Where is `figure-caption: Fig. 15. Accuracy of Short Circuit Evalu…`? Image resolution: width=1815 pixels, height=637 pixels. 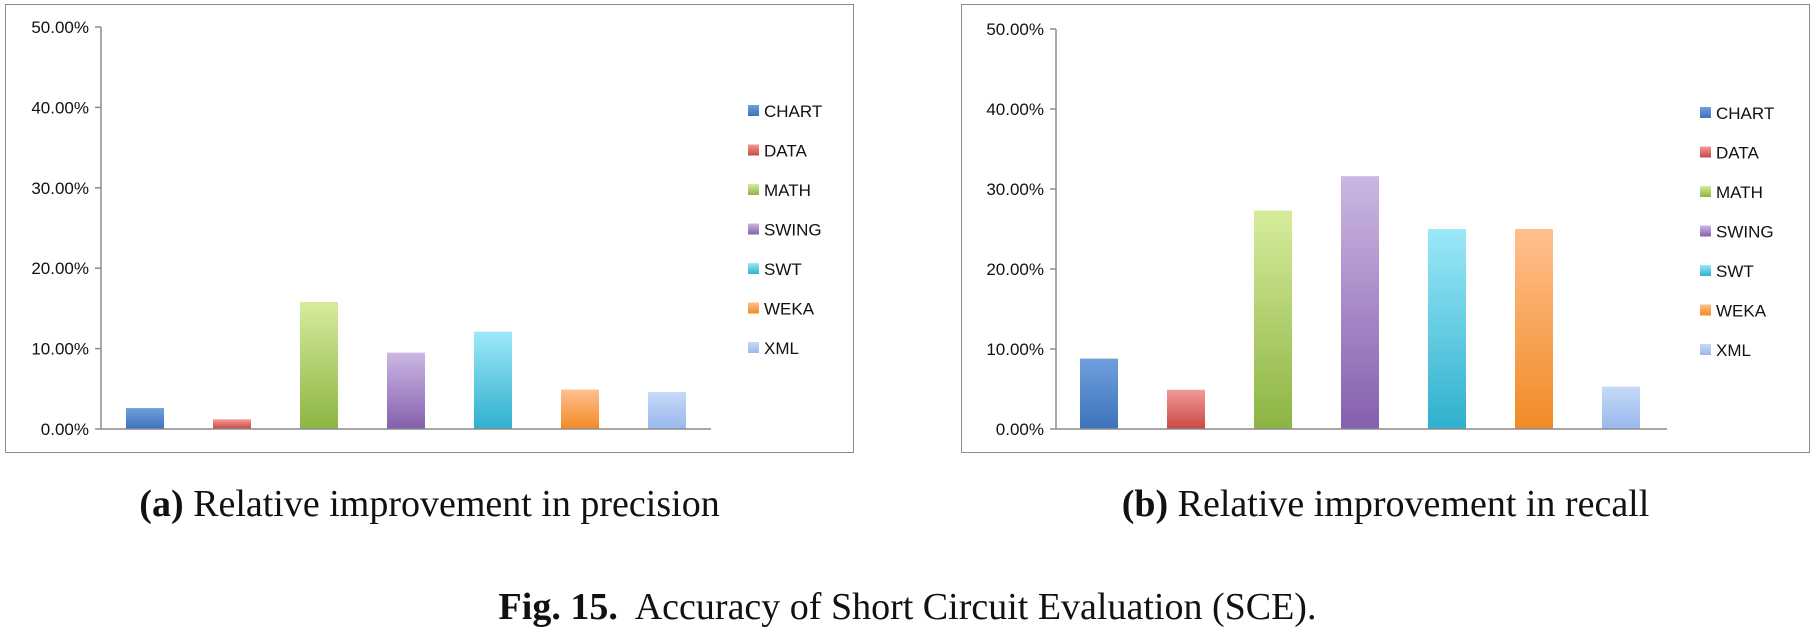
figure-caption: Fig. 15. Accuracy of Short Circuit Evalu… is located at coordinates (907, 607).